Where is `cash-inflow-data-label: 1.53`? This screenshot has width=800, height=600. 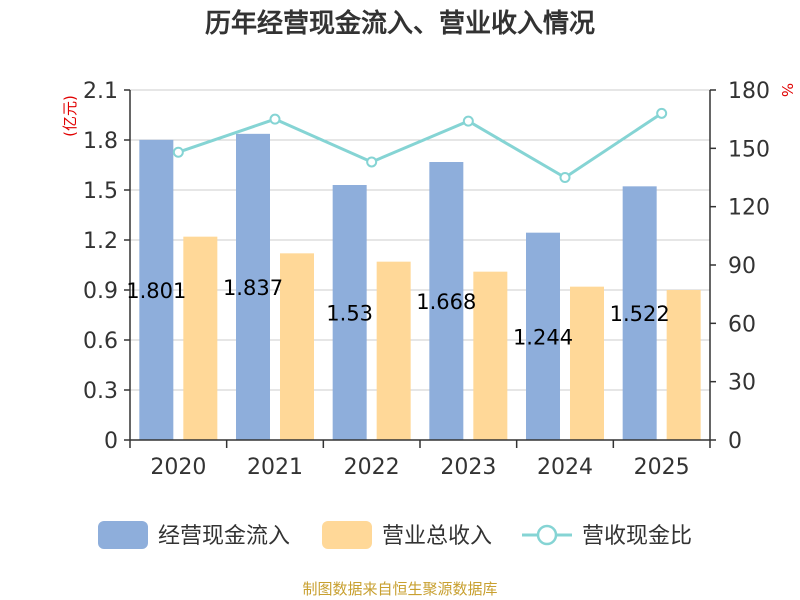
cash-inflow-data-label: 1.53 is located at coordinates (349, 314).